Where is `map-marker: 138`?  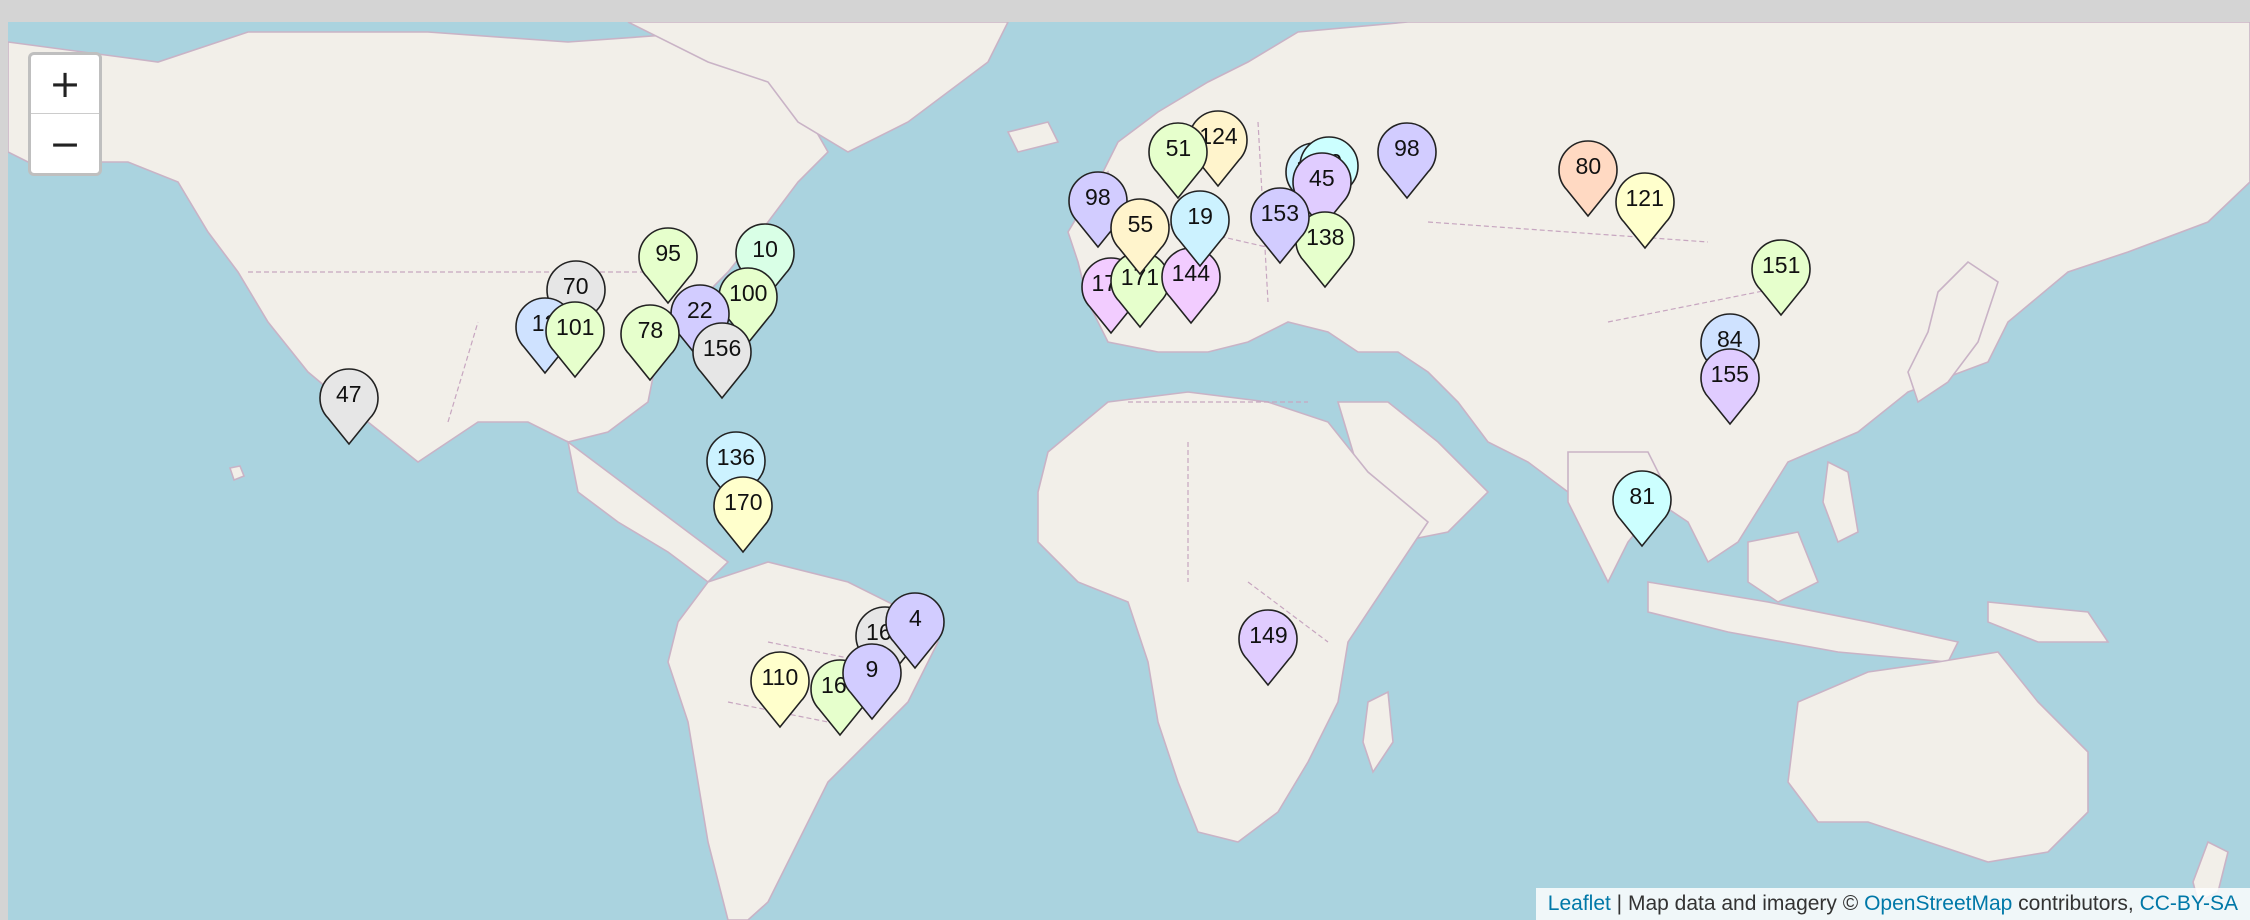
map-marker: 138 is located at coordinates (1325, 249).